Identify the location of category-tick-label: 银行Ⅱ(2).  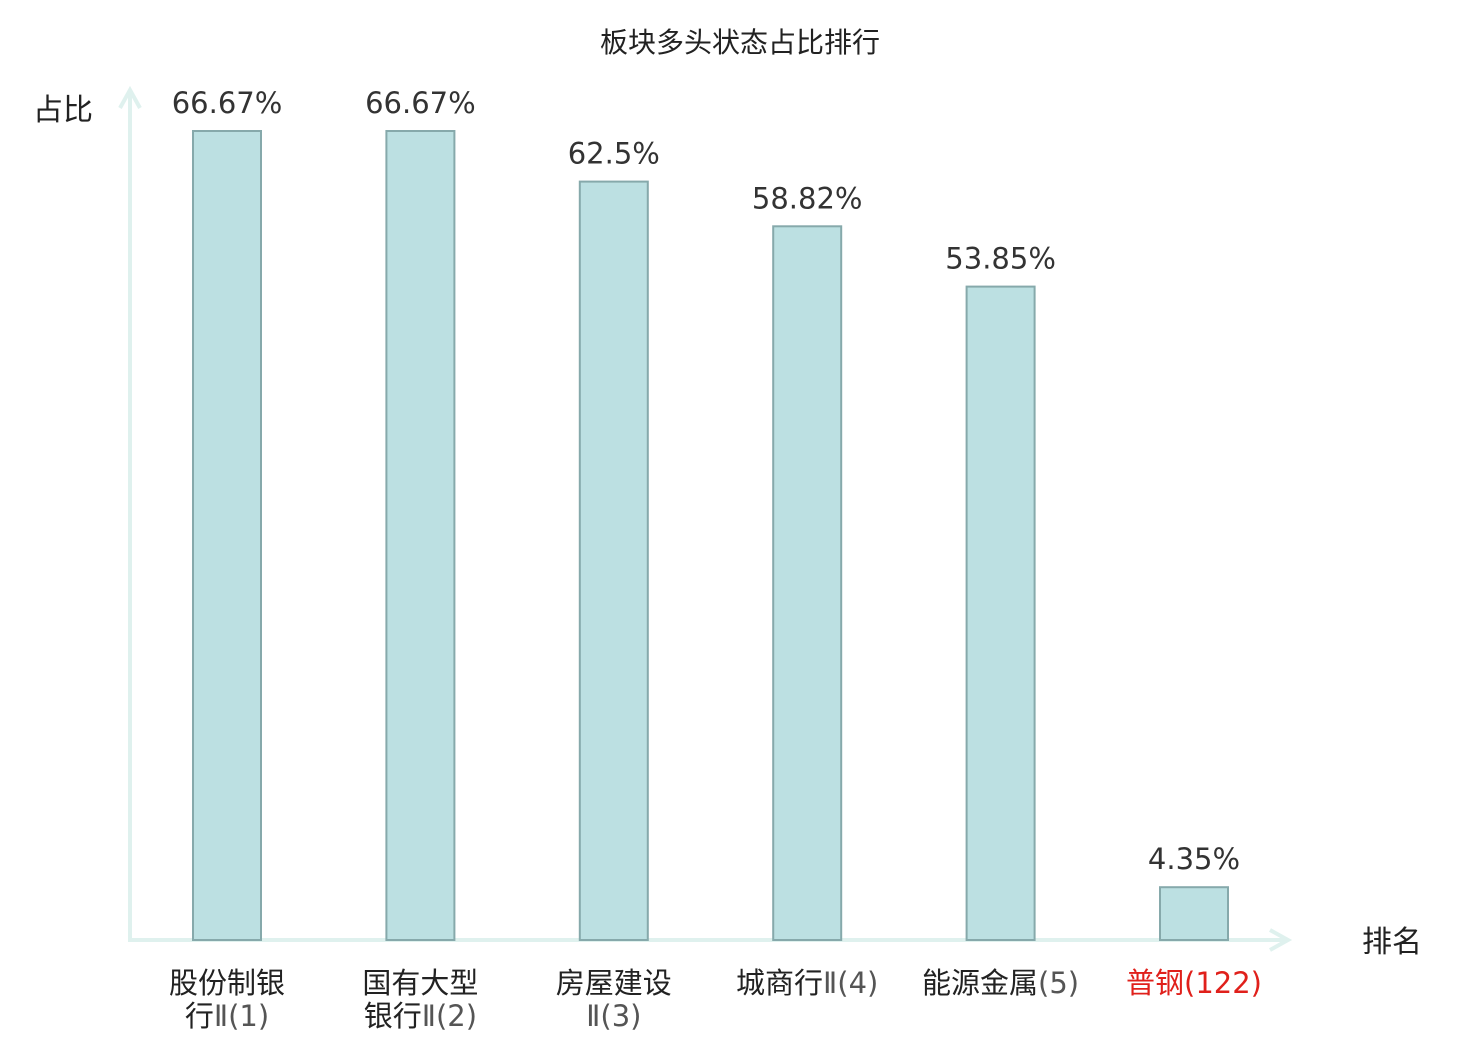
(420, 1016).